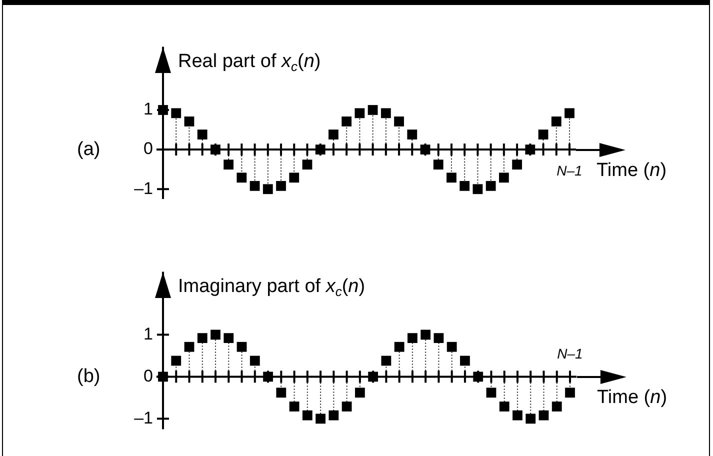 Image resolution: width=713 pixels, height=456 pixels. What do you see at coordinates (88, 149) in the screenshot?
I see `text: (a)` at bounding box center [88, 149].